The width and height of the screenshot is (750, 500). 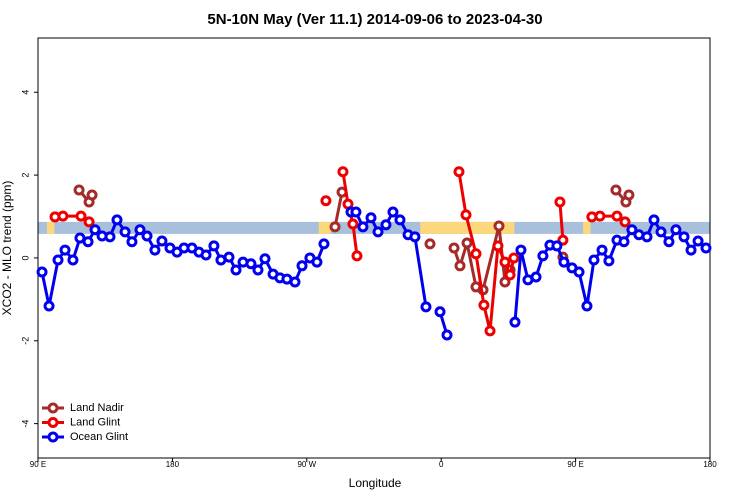 I want to click on legend-label: Land Nadir, so click(x=97, y=408).